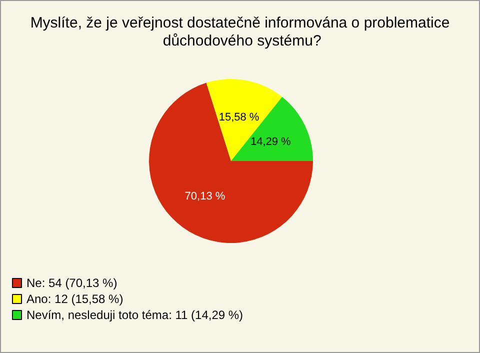  What do you see at coordinates (271, 142) in the screenshot?
I see `data-label: 14,29 %` at bounding box center [271, 142].